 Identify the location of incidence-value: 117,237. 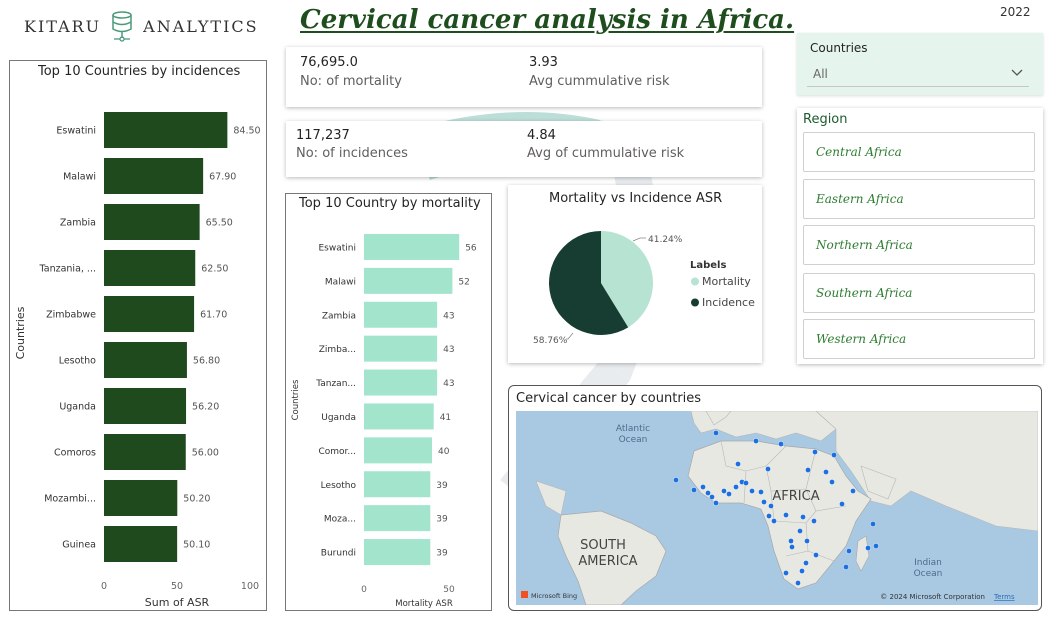
(323, 135).